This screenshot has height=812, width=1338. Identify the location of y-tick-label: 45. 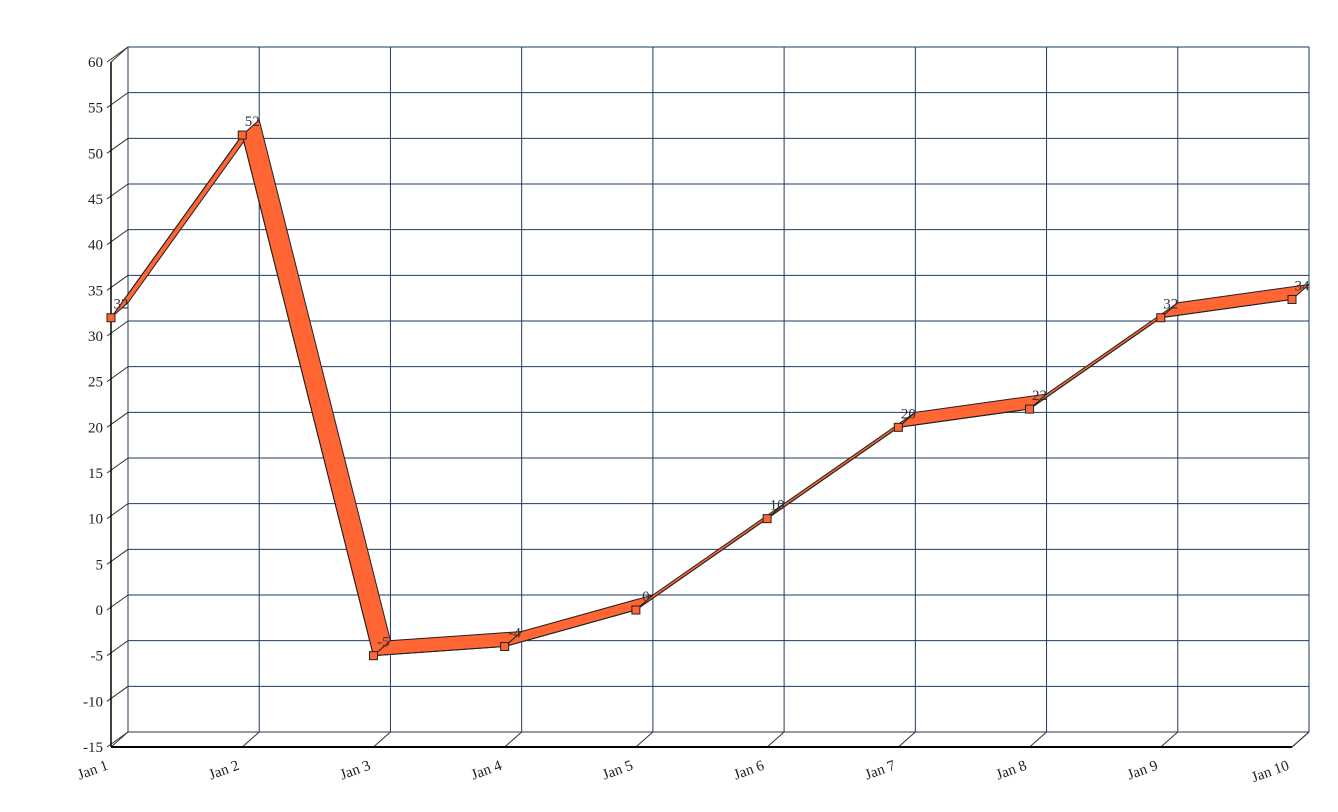
(95, 200).